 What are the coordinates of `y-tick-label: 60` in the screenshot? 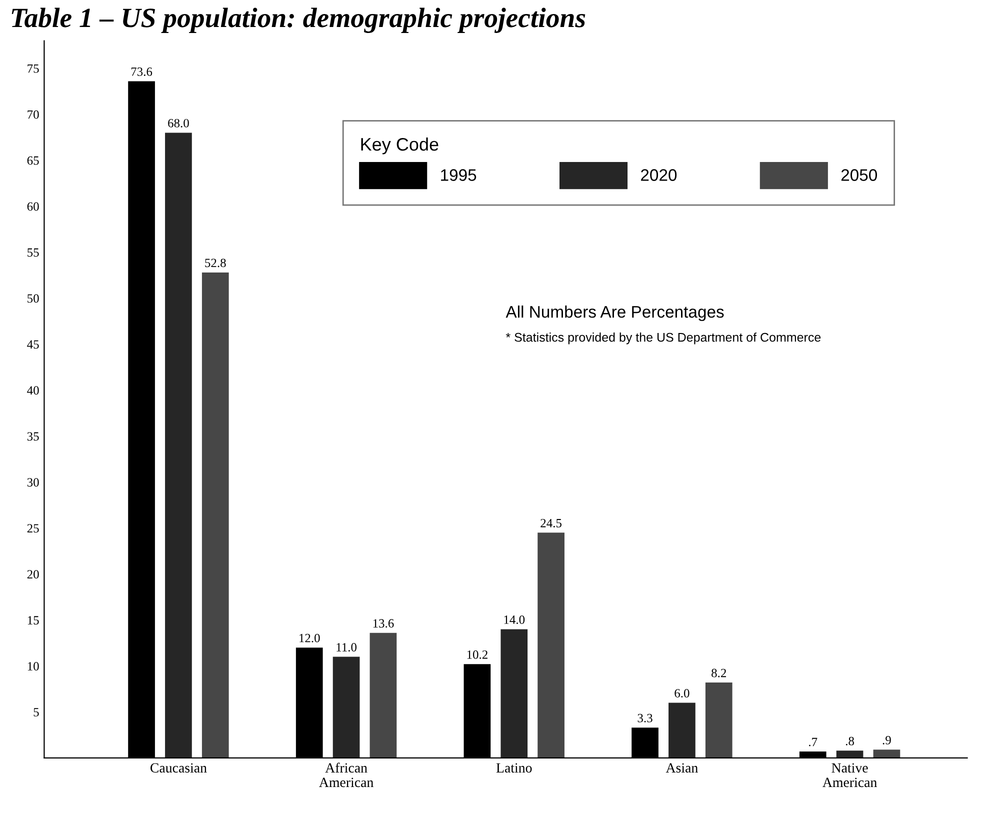 It's located at (33, 206).